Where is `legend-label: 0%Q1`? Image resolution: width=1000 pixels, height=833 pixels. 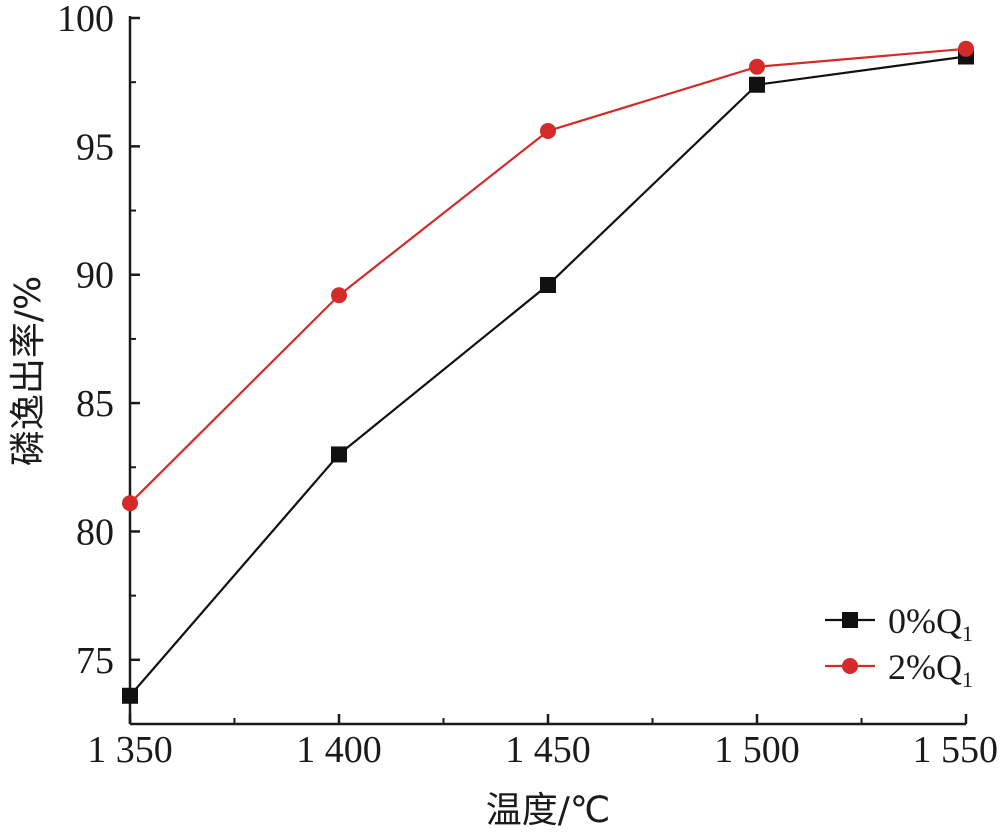
legend-label: 0%Q1 is located at coordinates (930, 623).